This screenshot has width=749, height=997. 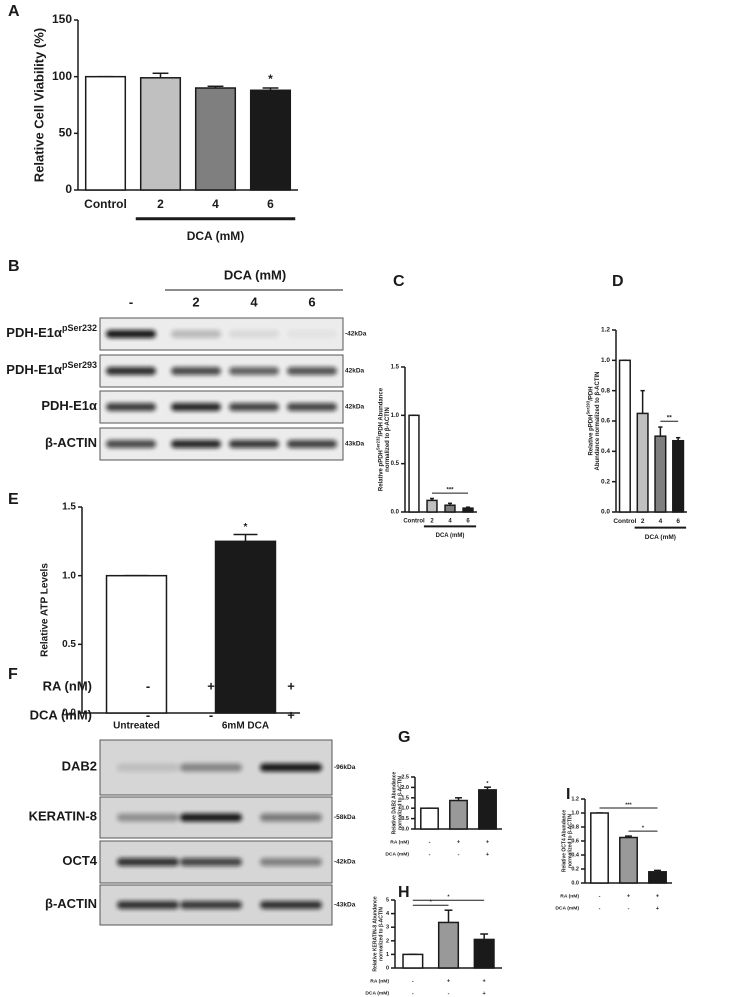 I want to click on panel-letter: F, so click(x=13, y=674).